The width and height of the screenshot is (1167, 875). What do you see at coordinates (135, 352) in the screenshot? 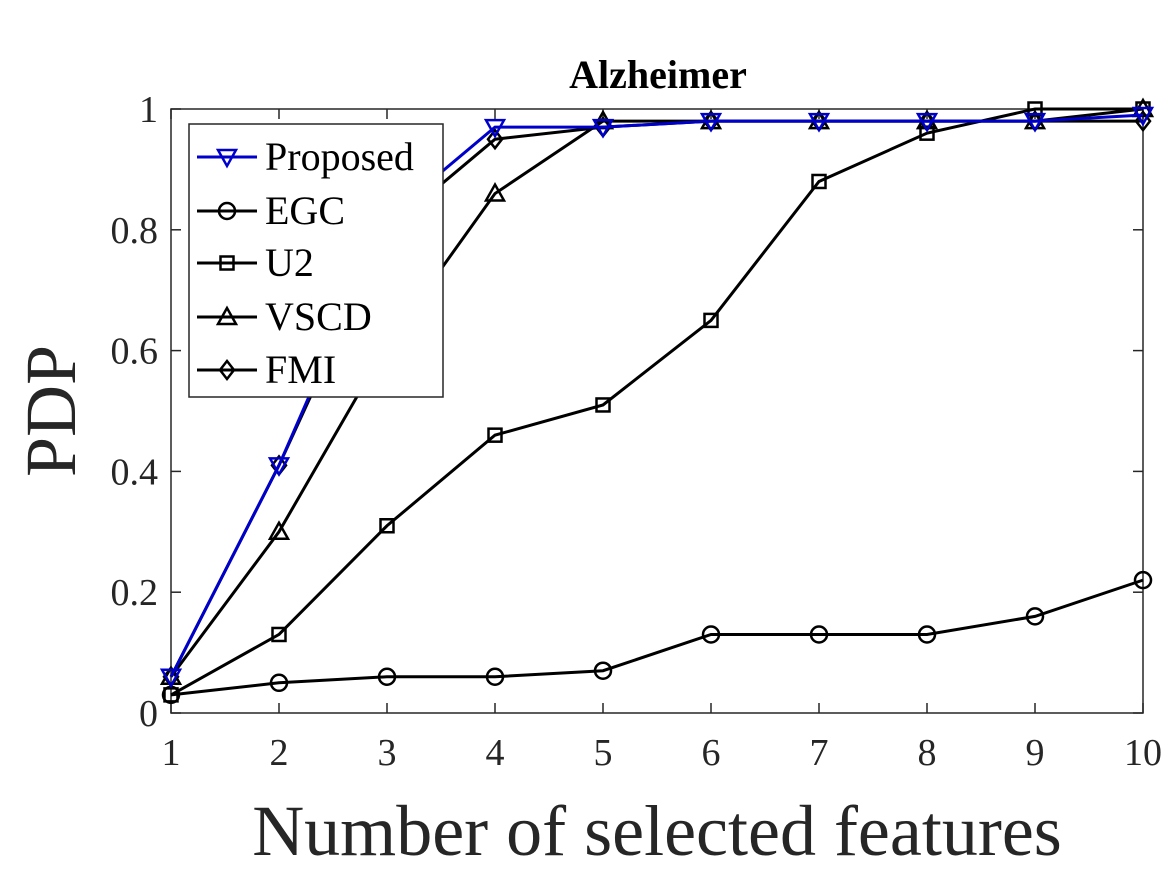
I see `y-tick-label: 0.6` at bounding box center [135, 352].